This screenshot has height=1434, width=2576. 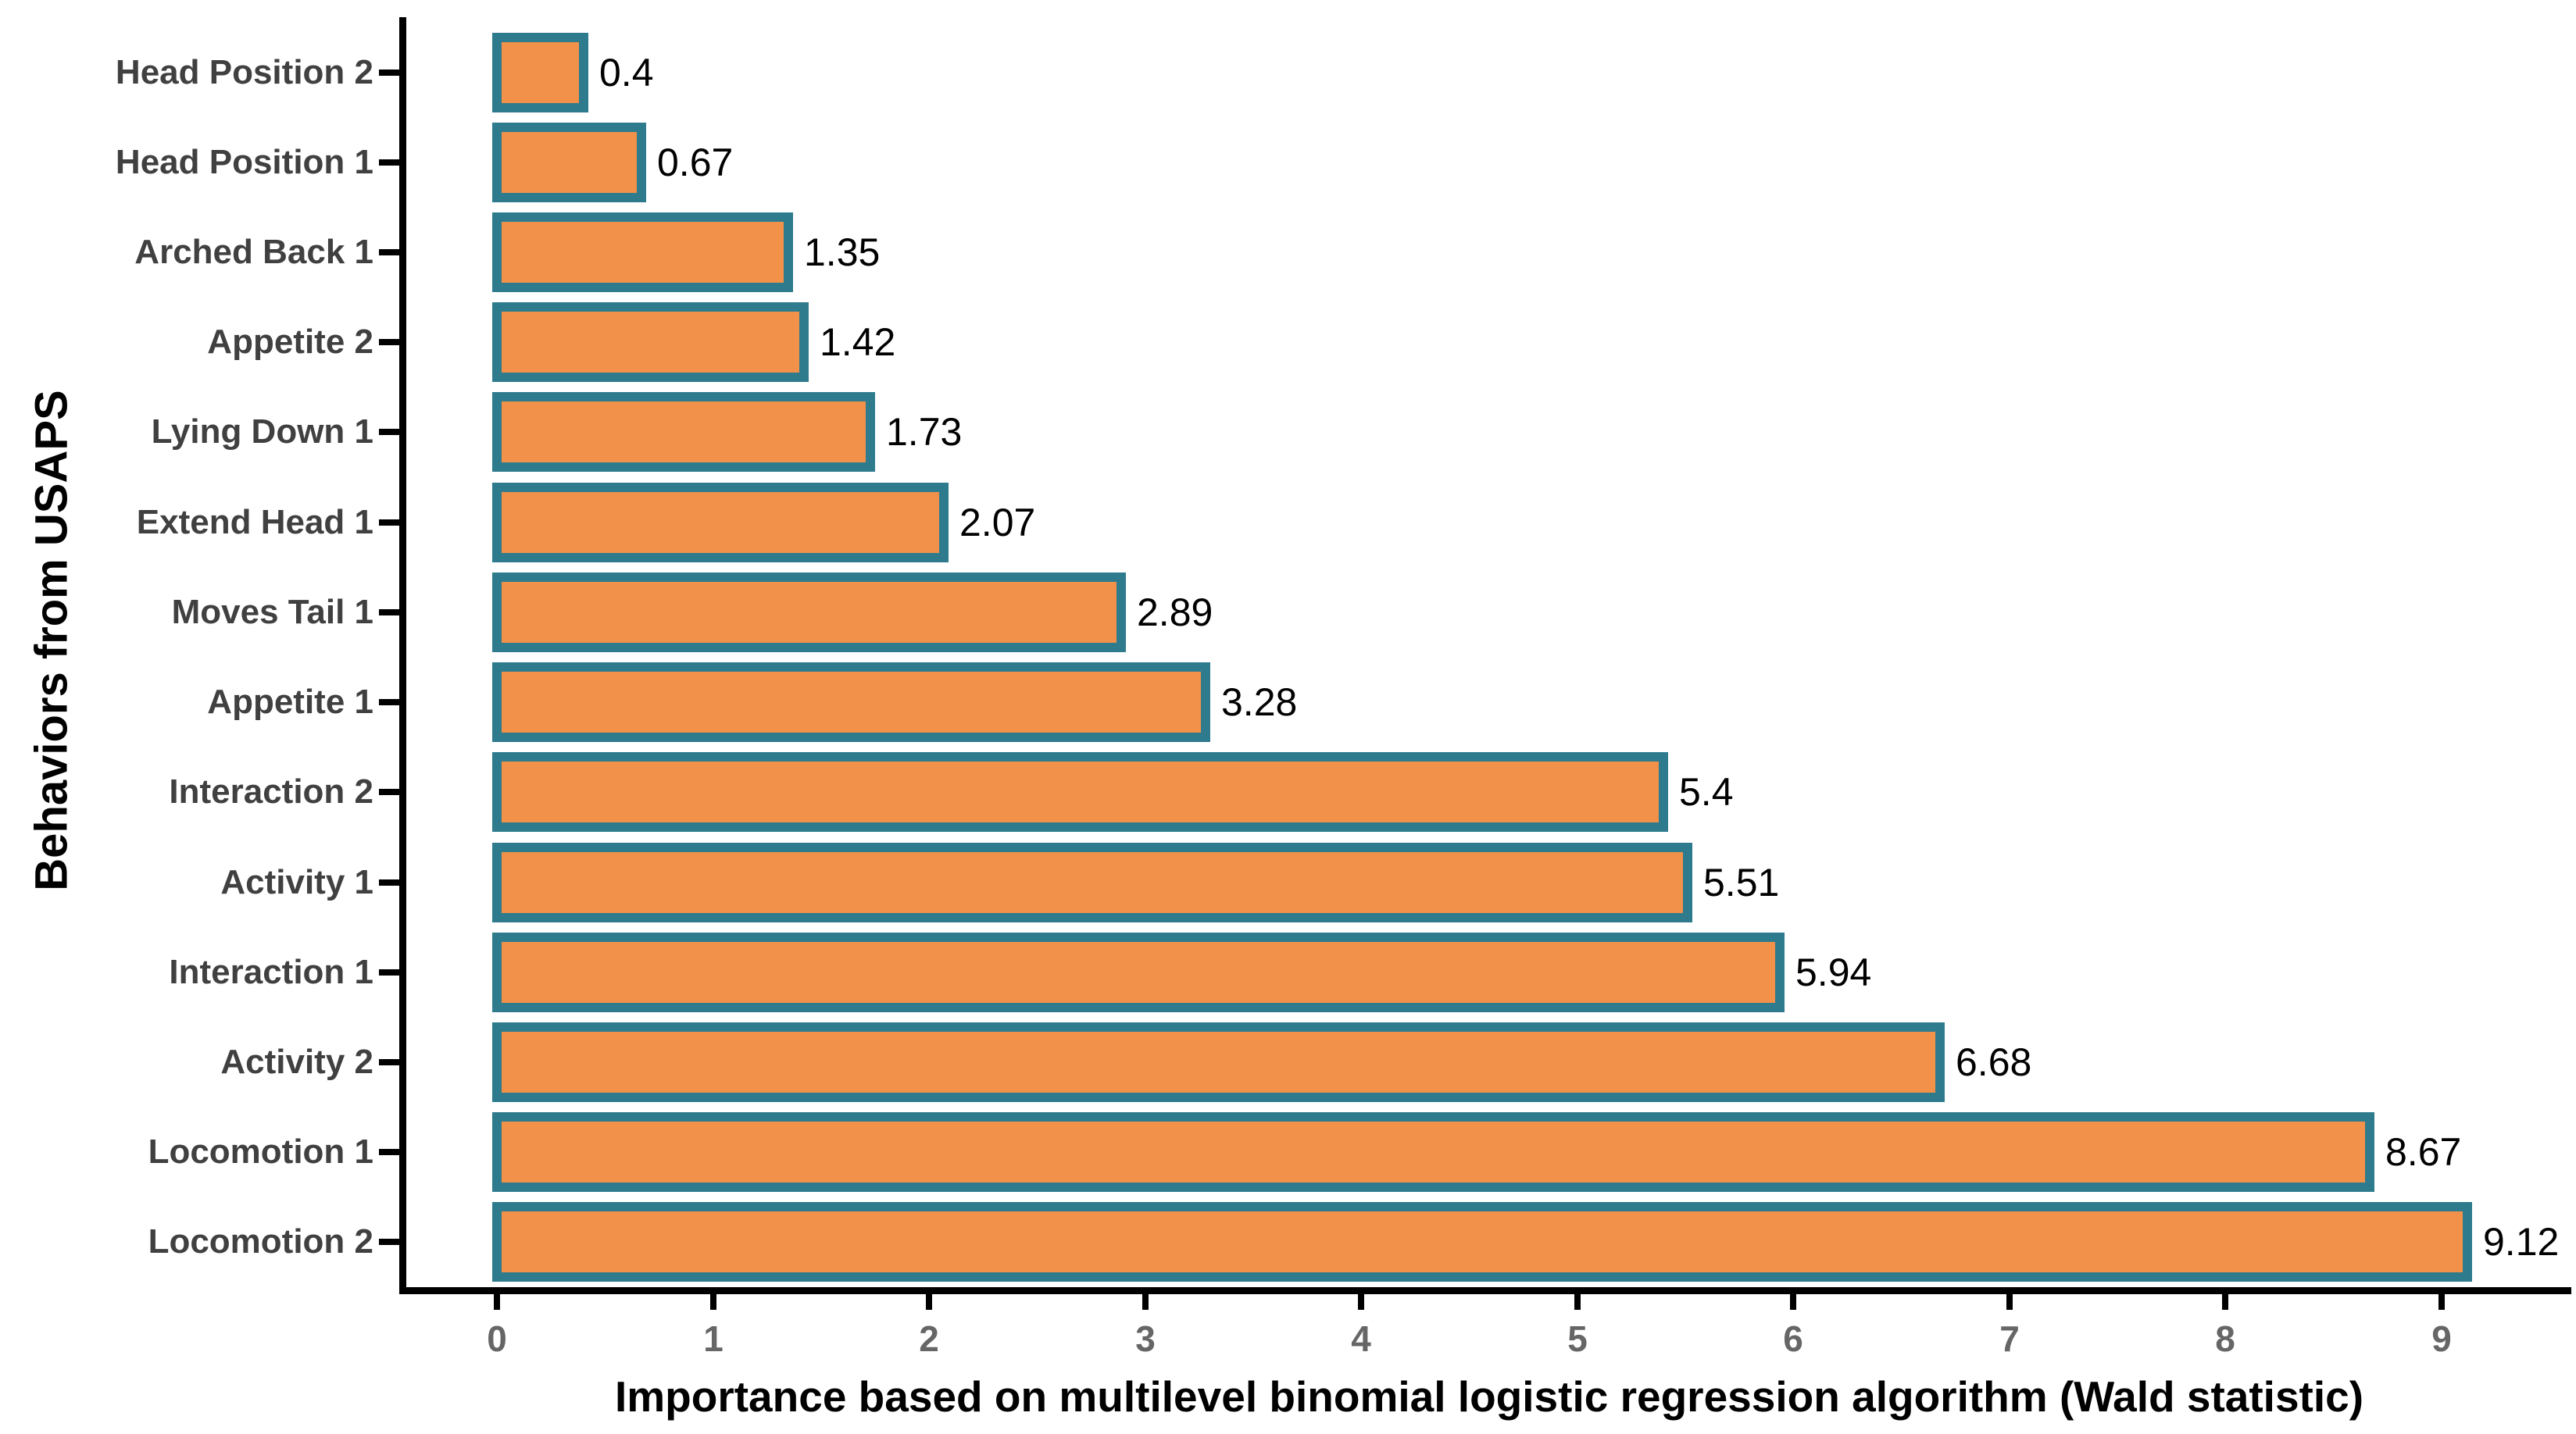 What do you see at coordinates (1707, 792) in the screenshot?
I see `bar-value-label: 5.4` at bounding box center [1707, 792].